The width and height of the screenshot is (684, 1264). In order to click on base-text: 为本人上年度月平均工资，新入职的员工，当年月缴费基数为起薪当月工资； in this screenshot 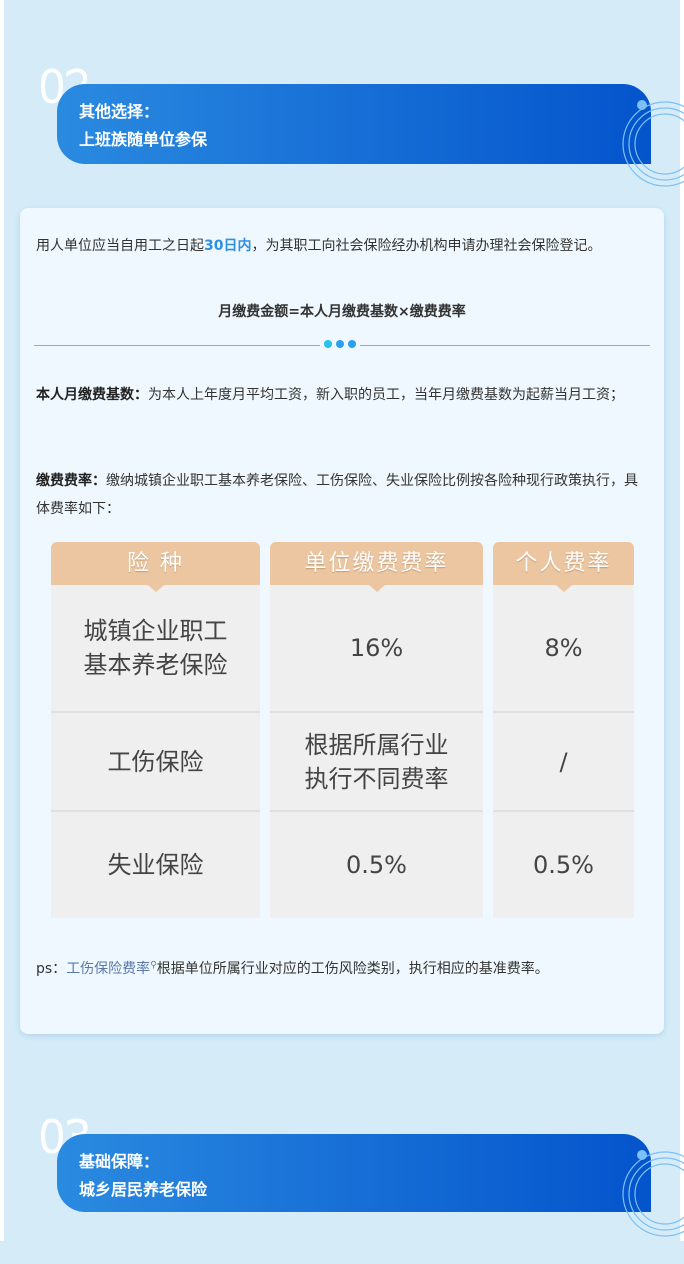, I will do `click(386, 395)`.